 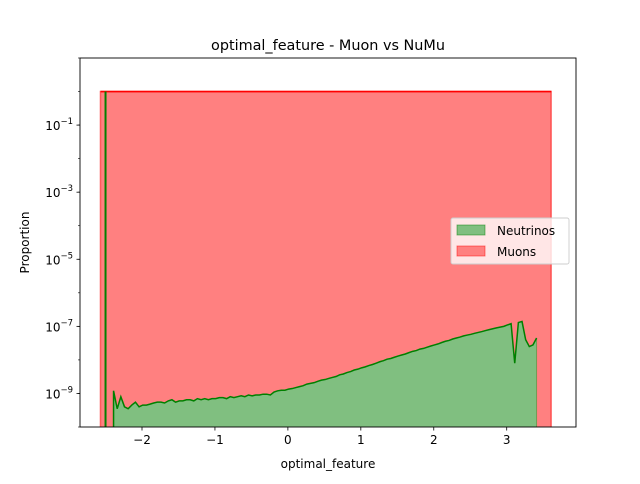 What do you see at coordinates (507, 440) in the screenshot?
I see `x-tick-label: 3` at bounding box center [507, 440].